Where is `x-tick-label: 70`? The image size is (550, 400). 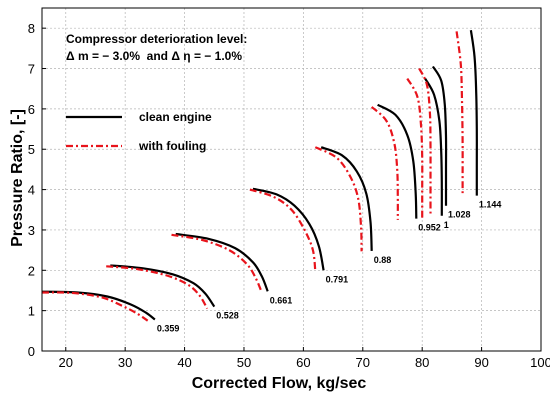
x-tick-label: 70 is located at coordinates (363, 362).